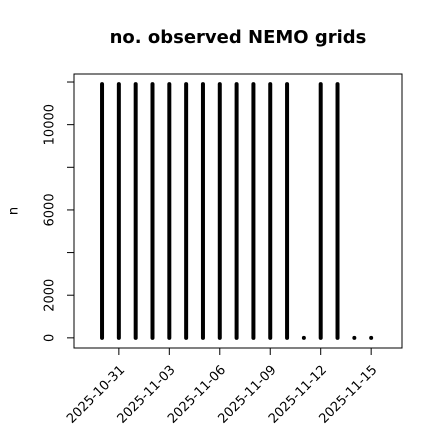 The height and width of the screenshot is (440, 440). Describe the element at coordinates (14, 211) in the screenshot. I see `y-axis-label: n` at that location.